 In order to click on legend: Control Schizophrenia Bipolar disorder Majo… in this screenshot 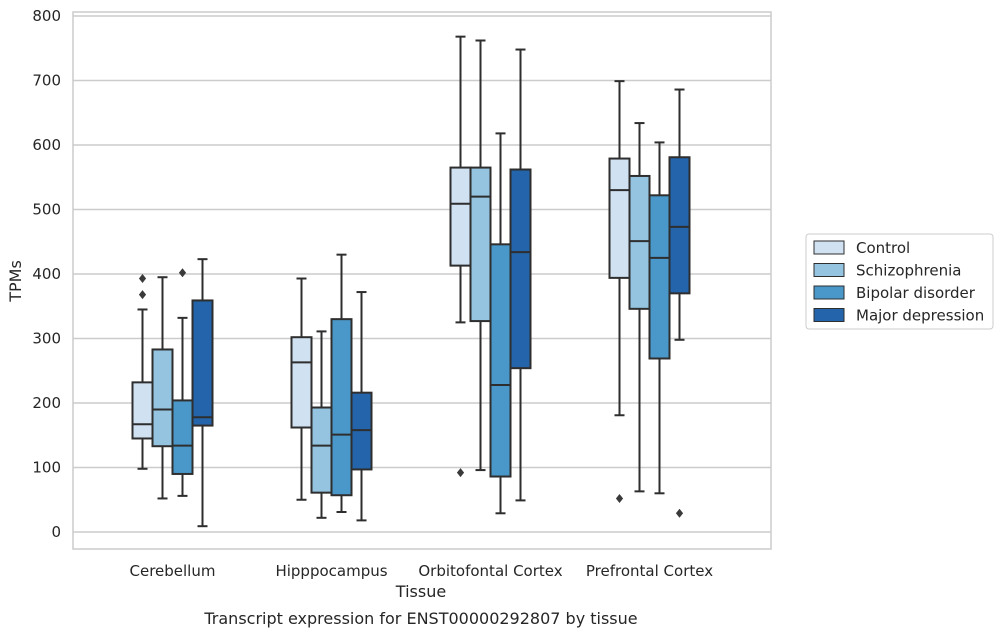, I will do `click(899, 281)`.